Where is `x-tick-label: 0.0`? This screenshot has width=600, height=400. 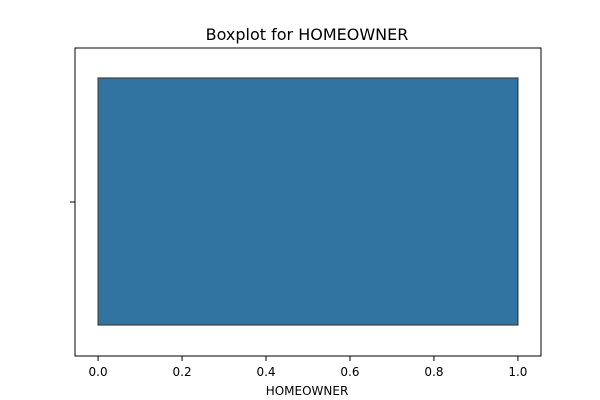
x-tick-label: 0.0 is located at coordinates (98, 372).